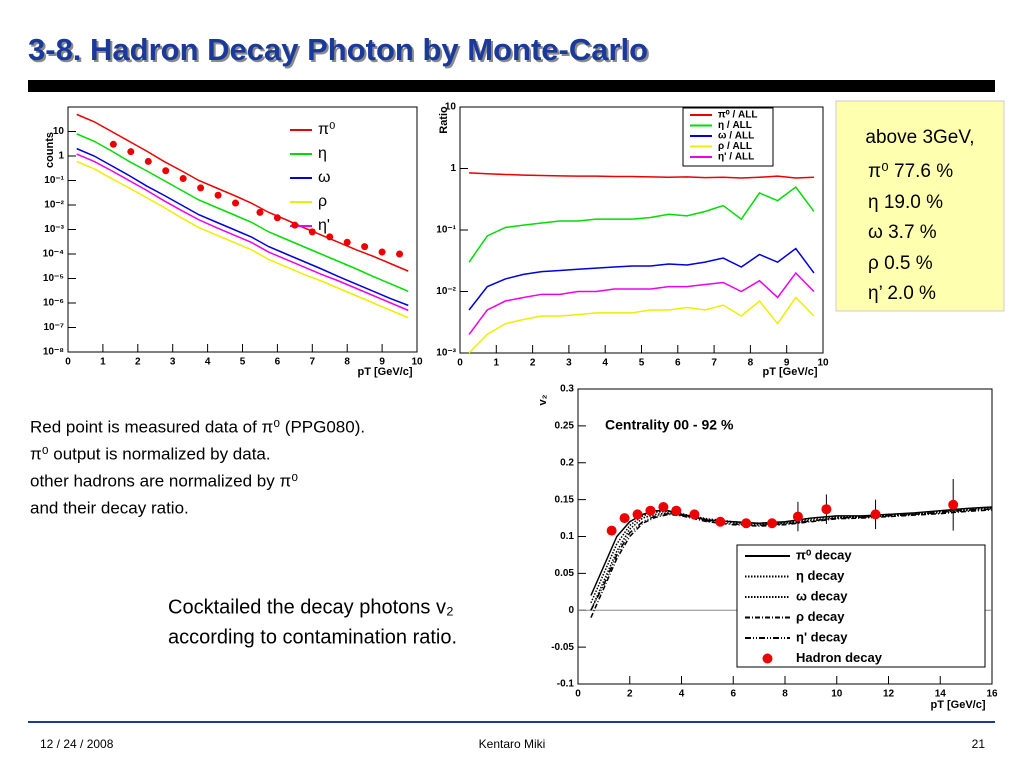 Image resolution: width=1024 pixels, height=773 pixels. What do you see at coordinates (571, 610) in the screenshot?
I see `y-tick-label: 0` at bounding box center [571, 610].